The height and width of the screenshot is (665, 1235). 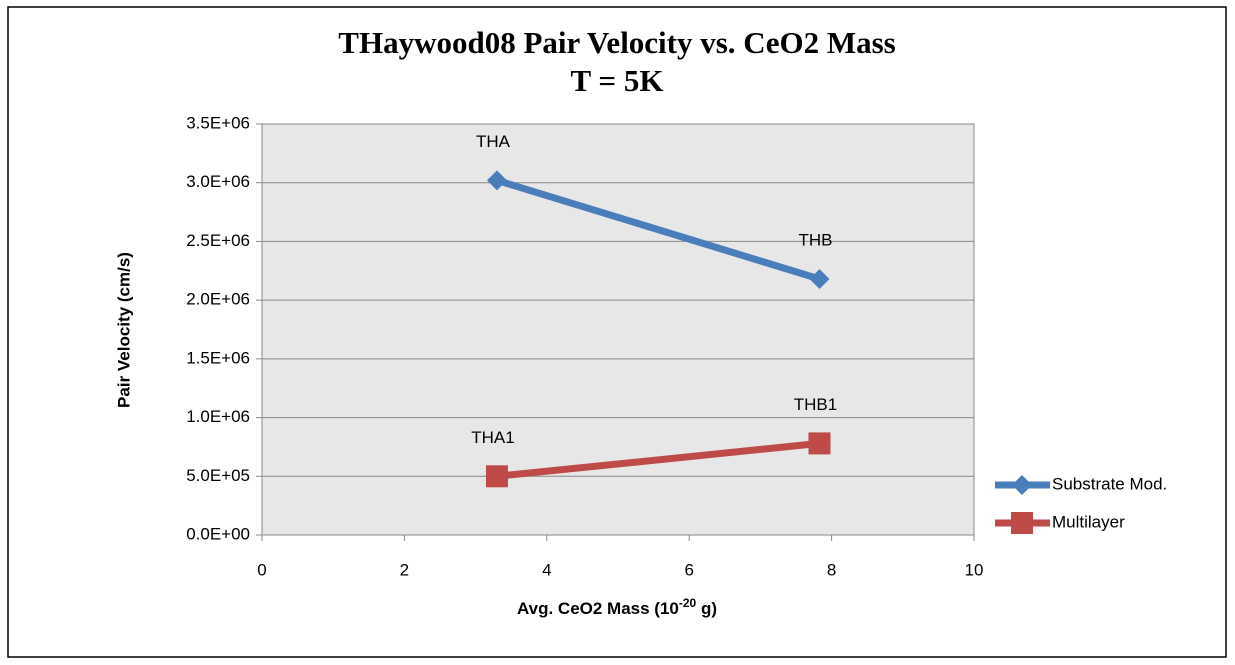 I want to click on y-tick-label: 1.5E+06, so click(x=218, y=357).